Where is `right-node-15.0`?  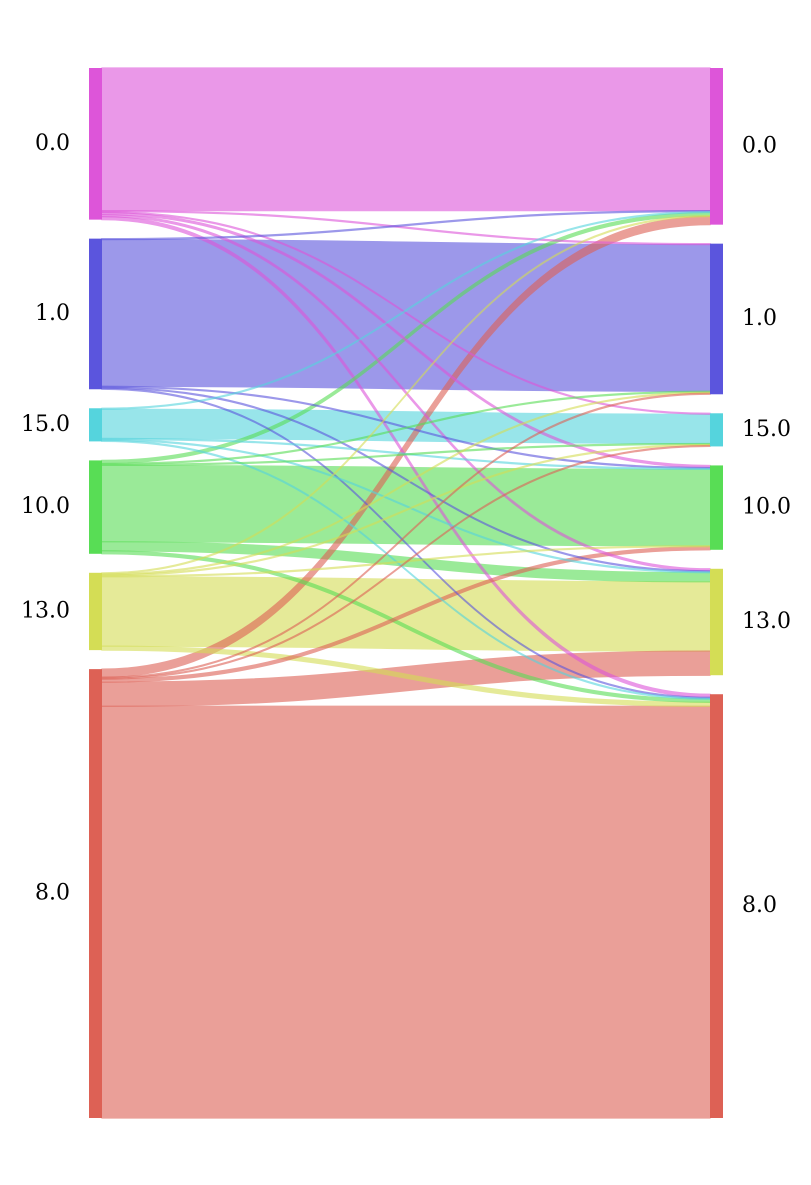
right-node-15.0 is located at coordinates (716, 430).